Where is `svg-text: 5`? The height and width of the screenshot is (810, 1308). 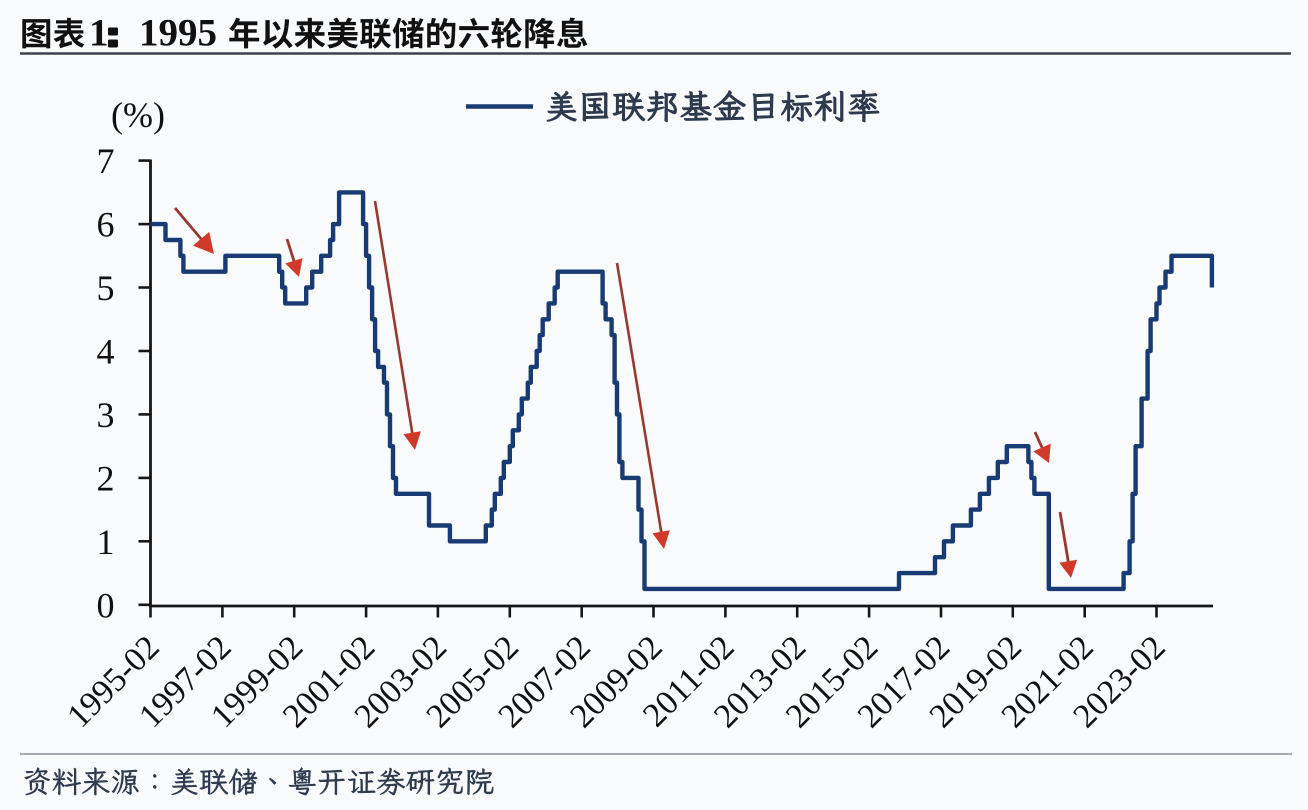 svg-text: 5 is located at coordinates (106, 288).